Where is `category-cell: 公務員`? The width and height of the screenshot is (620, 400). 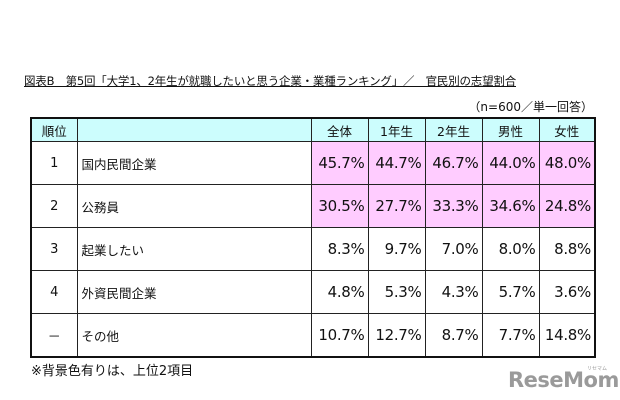
category-cell: 公務員 is located at coordinates (194, 206).